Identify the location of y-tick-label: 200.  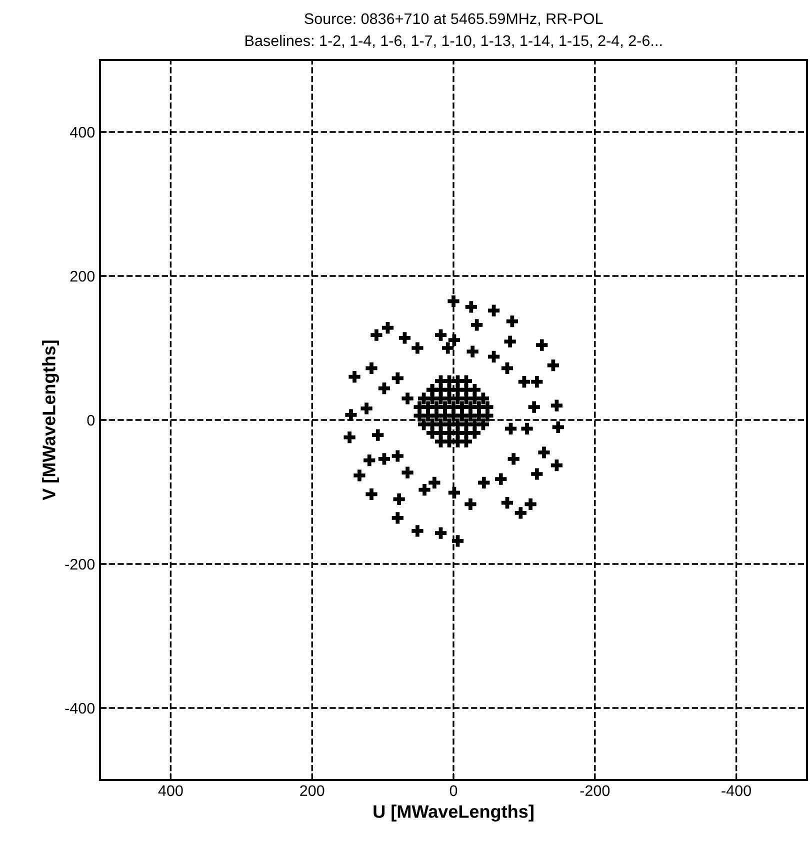
(82, 276).